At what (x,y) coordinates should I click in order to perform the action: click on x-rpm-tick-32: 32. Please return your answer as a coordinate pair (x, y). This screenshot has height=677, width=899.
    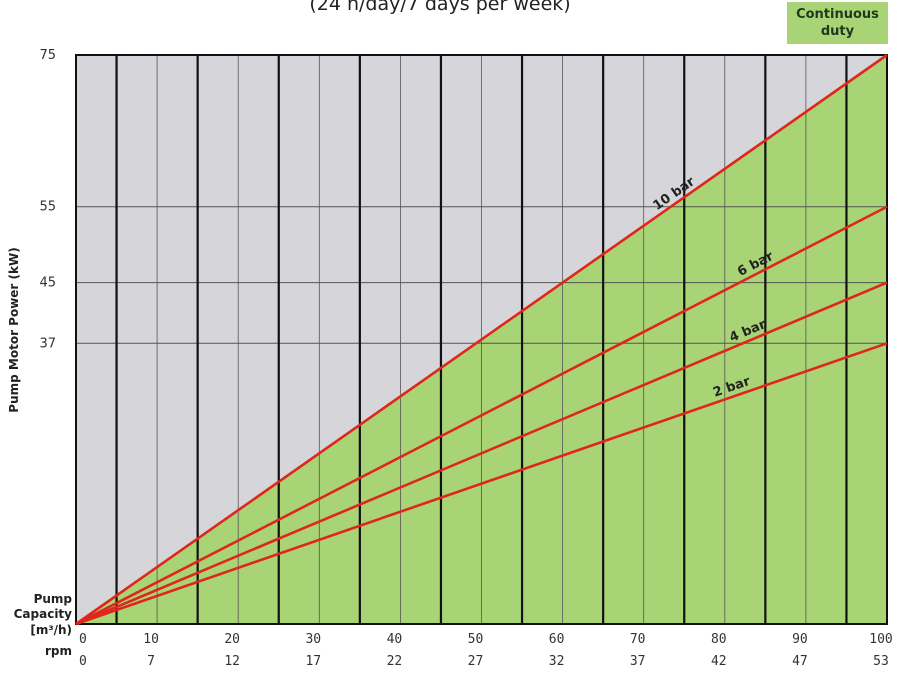
    Looking at the image, I should click on (557, 661).